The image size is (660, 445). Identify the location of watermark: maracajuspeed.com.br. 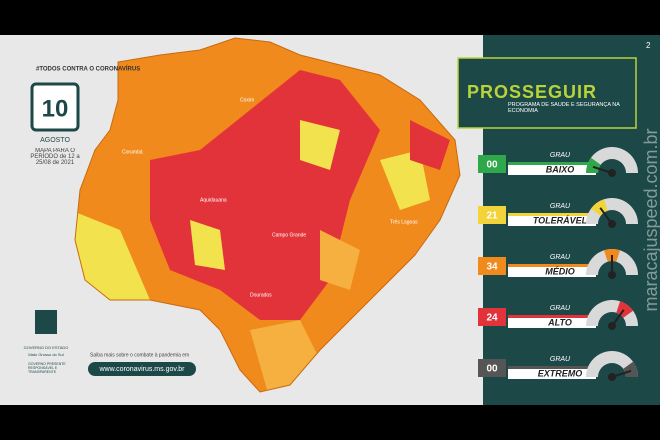
(650, 219).